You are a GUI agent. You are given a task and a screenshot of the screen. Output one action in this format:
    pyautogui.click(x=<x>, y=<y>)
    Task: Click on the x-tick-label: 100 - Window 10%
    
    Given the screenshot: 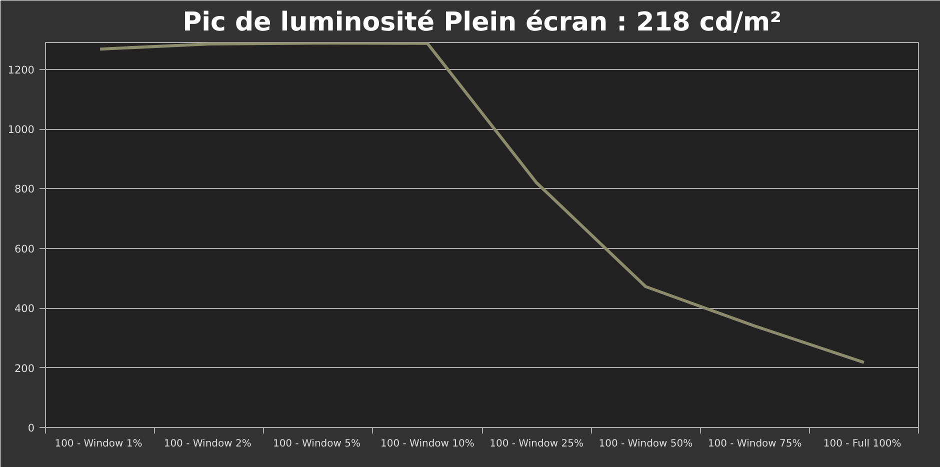 What is the action you would take?
    pyautogui.click(x=427, y=444)
    